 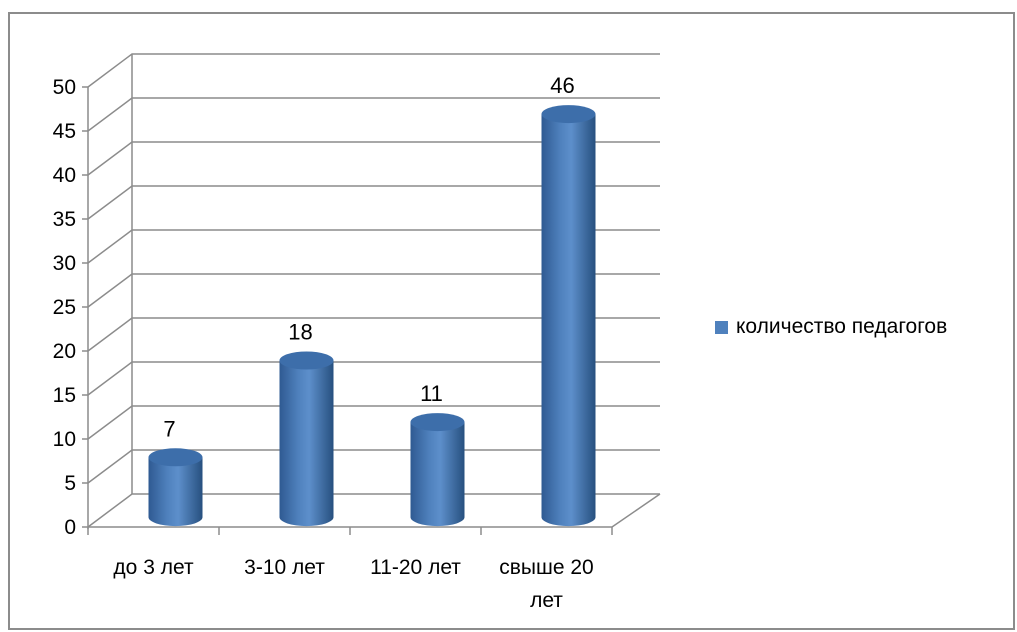 What do you see at coordinates (64, 307) in the screenshot?
I see `y-tick-label: 25` at bounding box center [64, 307].